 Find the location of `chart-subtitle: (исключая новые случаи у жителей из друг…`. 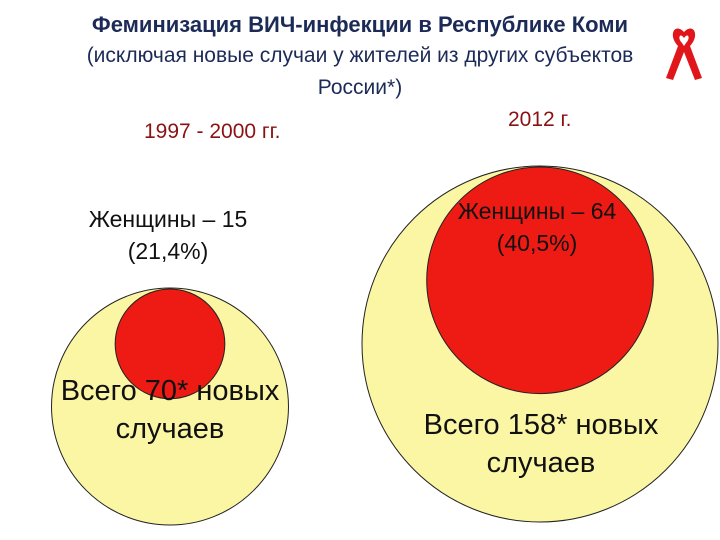

chart-subtitle: (исключая новые случаи у жителей из друг… is located at coordinates (360, 55).